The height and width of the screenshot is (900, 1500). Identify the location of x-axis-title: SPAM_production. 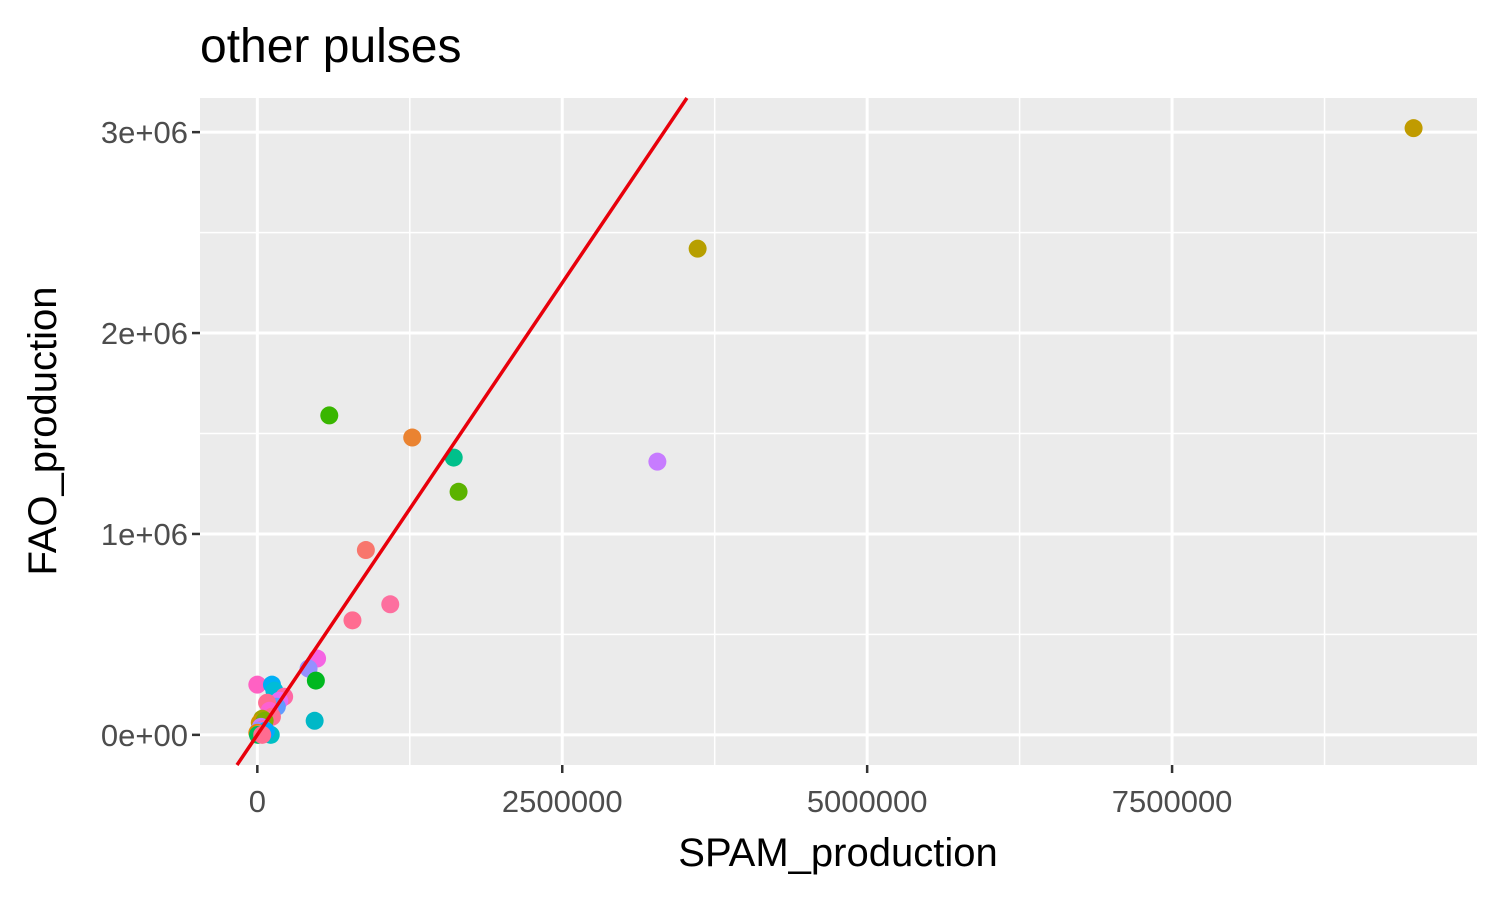
(837, 853).